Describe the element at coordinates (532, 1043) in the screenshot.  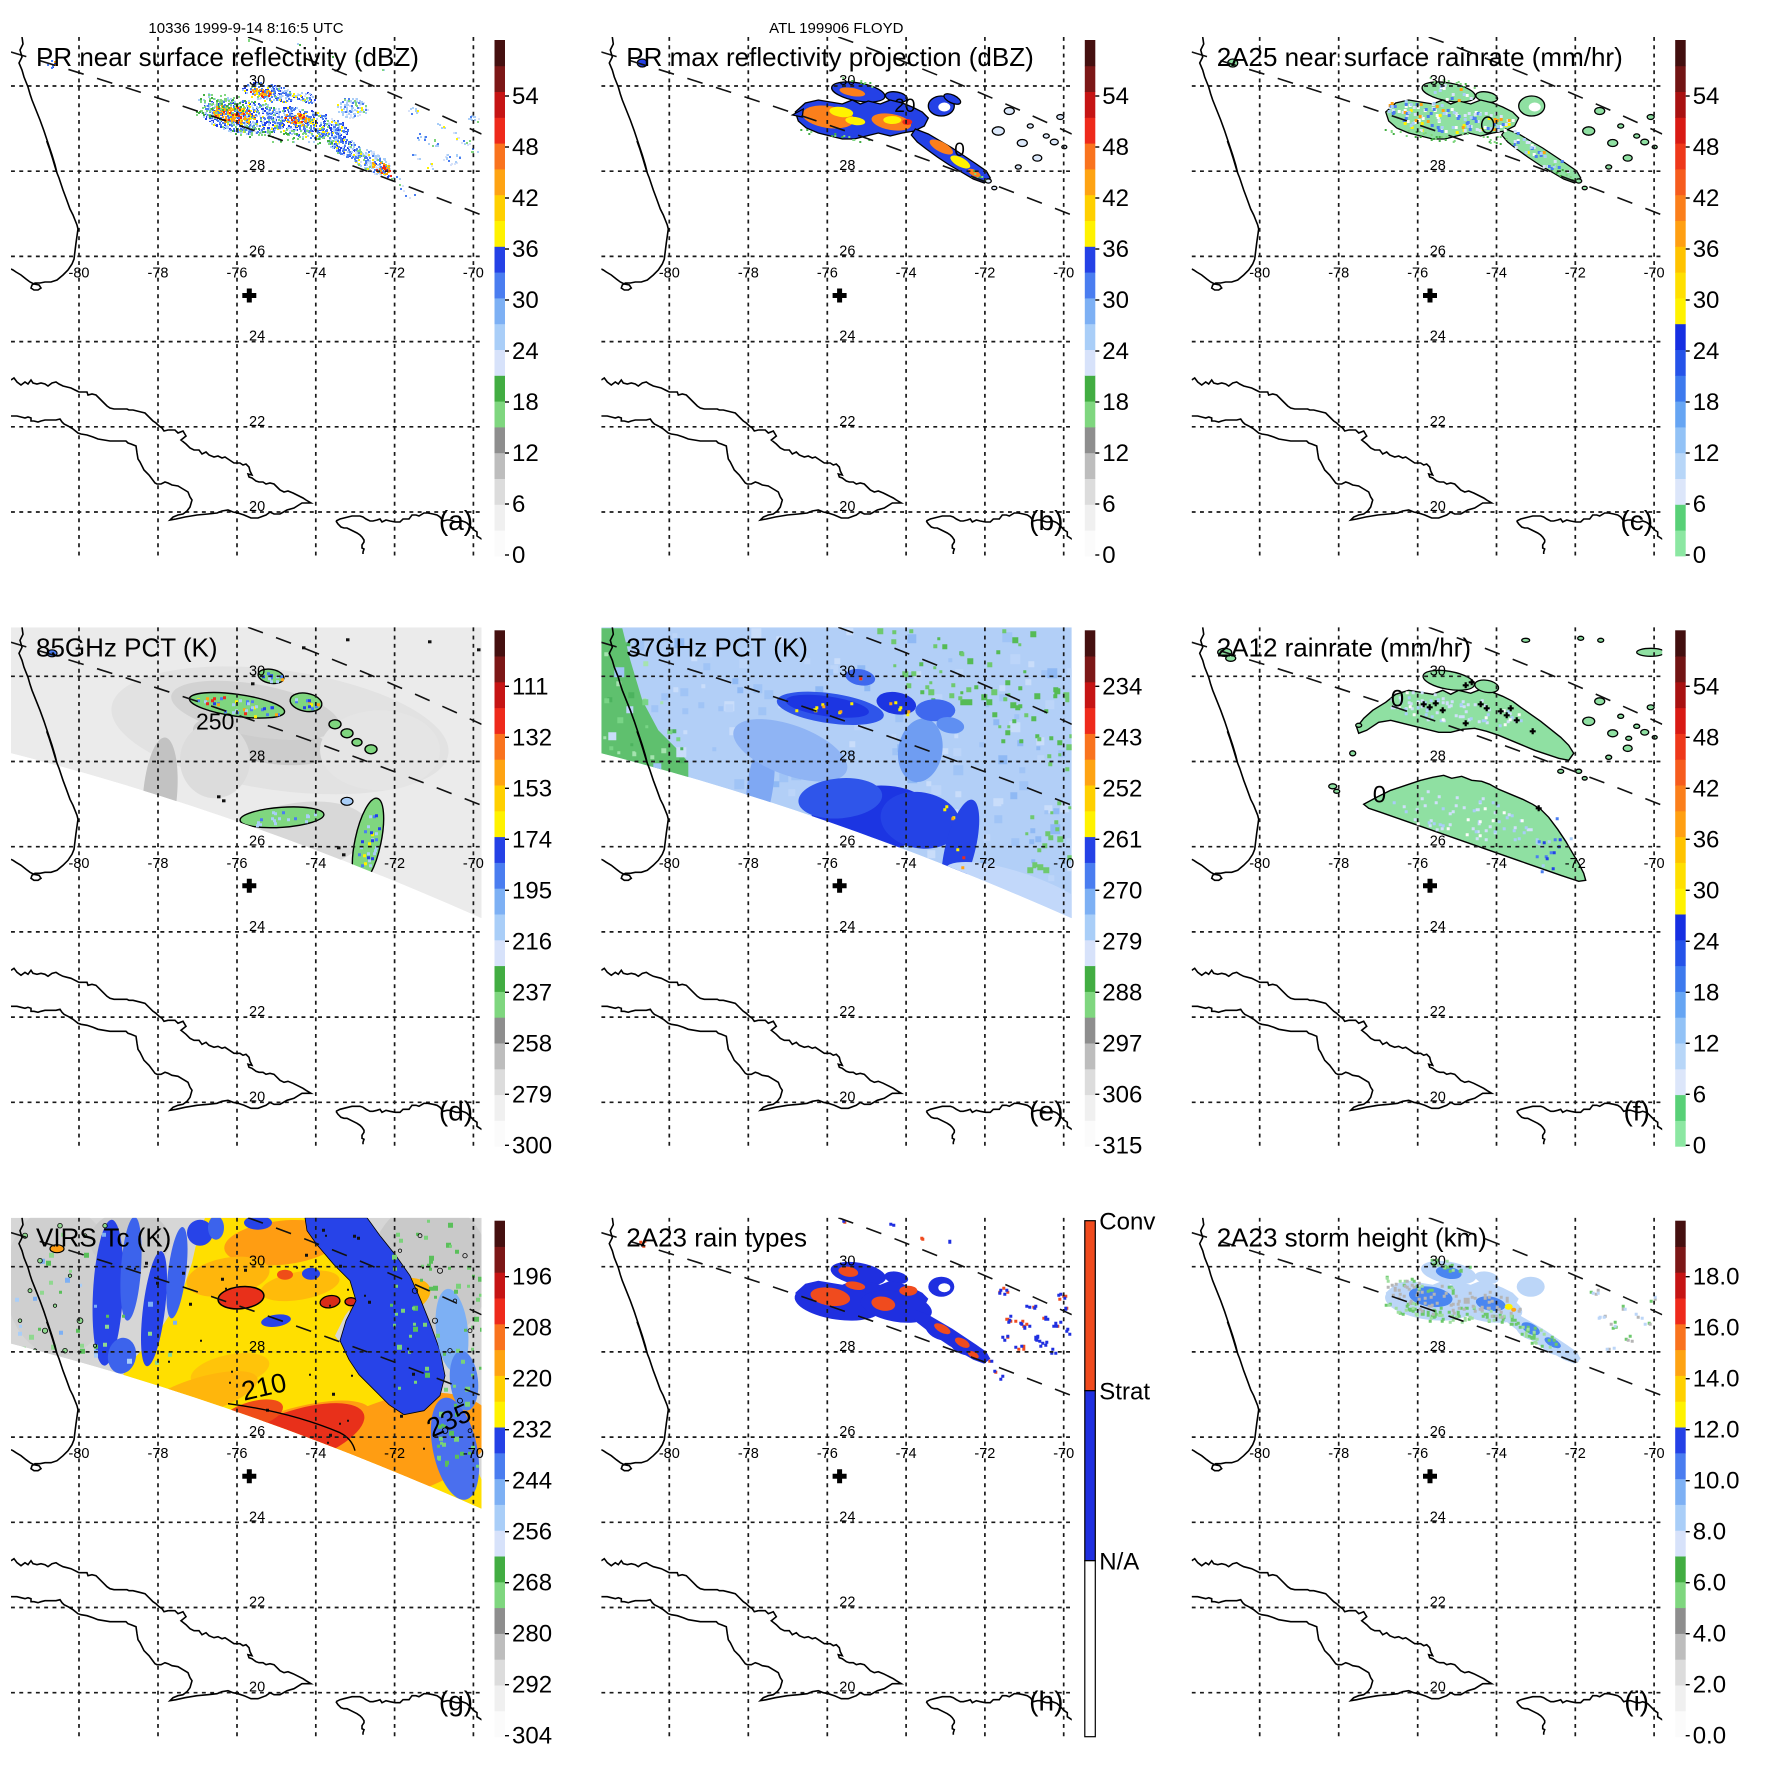
I see `svg-text: 258` at that location.